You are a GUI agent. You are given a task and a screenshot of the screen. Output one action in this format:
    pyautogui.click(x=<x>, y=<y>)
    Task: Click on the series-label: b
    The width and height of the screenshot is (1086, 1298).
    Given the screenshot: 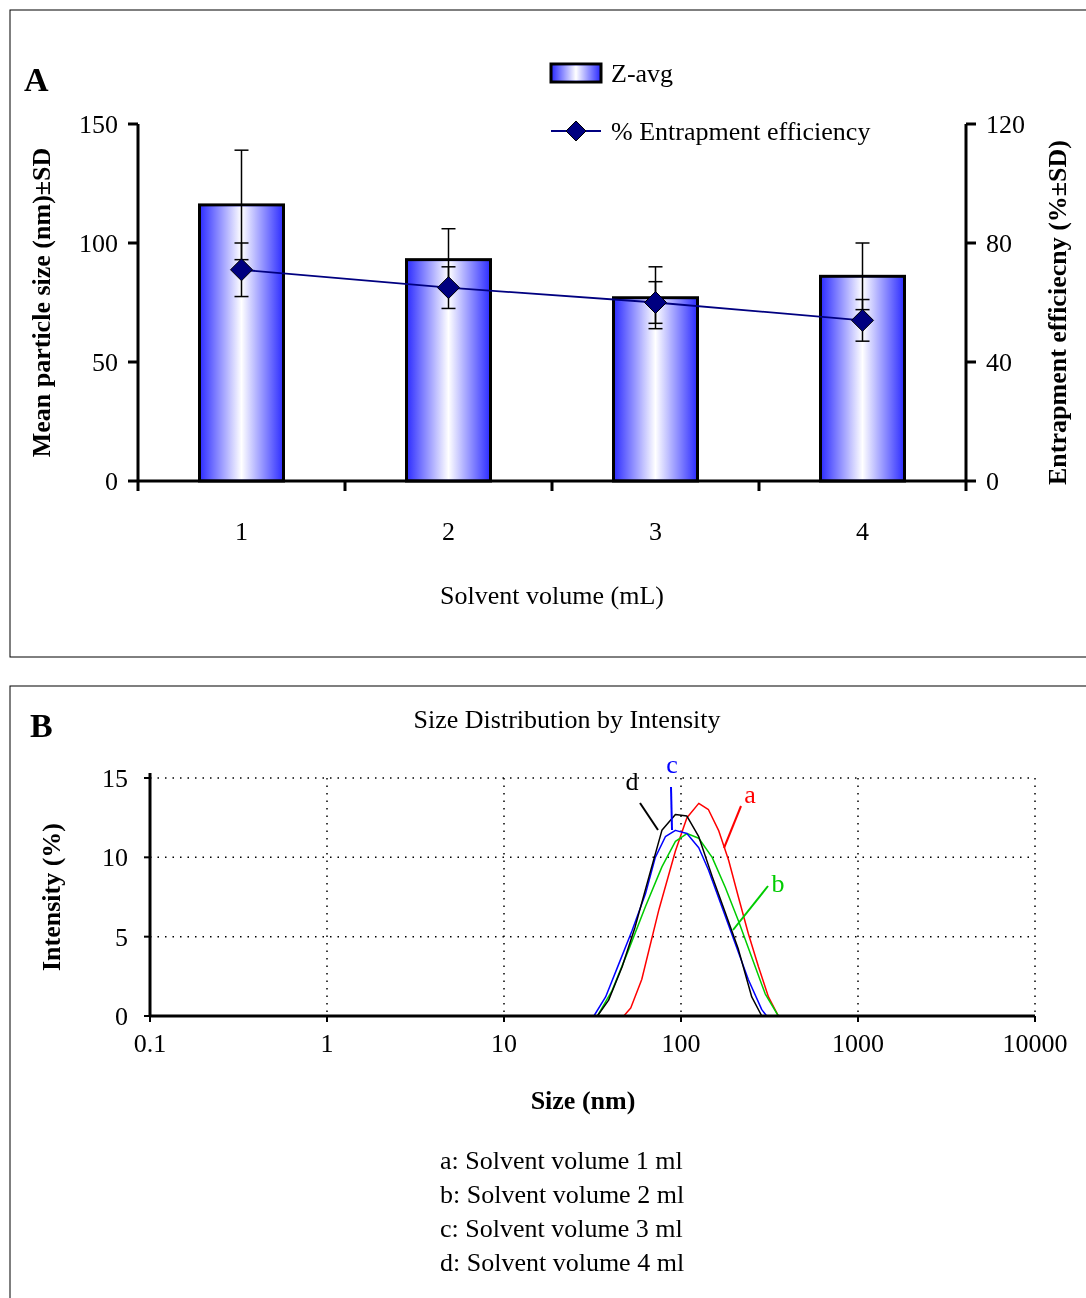 What is the action you would take?
    pyautogui.click(x=778, y=883)
    